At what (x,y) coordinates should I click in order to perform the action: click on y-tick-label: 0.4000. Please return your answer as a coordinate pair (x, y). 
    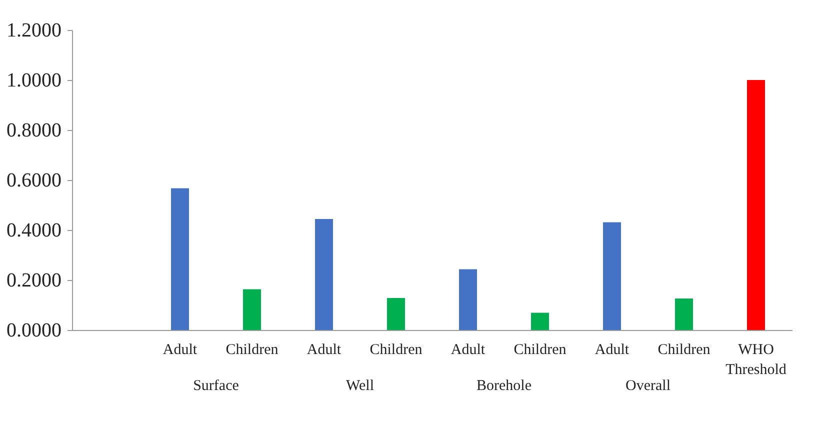
    Looking at the image, I should click on (34, 231).